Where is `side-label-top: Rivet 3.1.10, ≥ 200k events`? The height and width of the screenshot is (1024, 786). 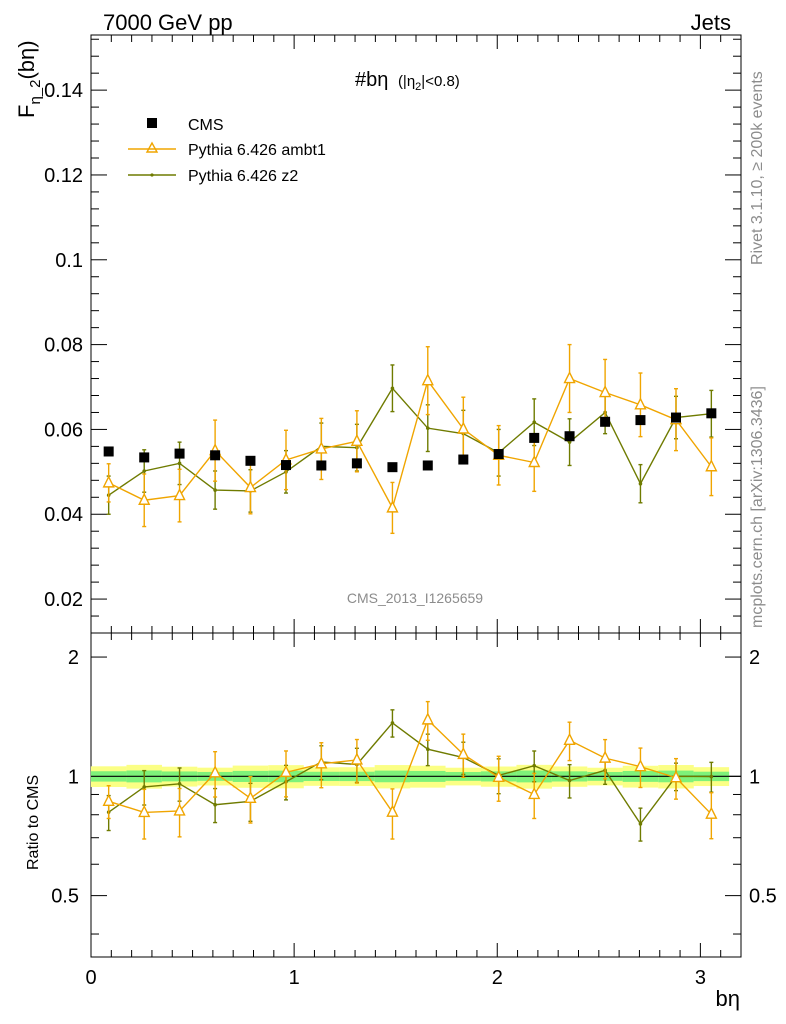 side-label-top: Rivet 3.1.10, ≥ 200k events is located at coordinates (757, 168).